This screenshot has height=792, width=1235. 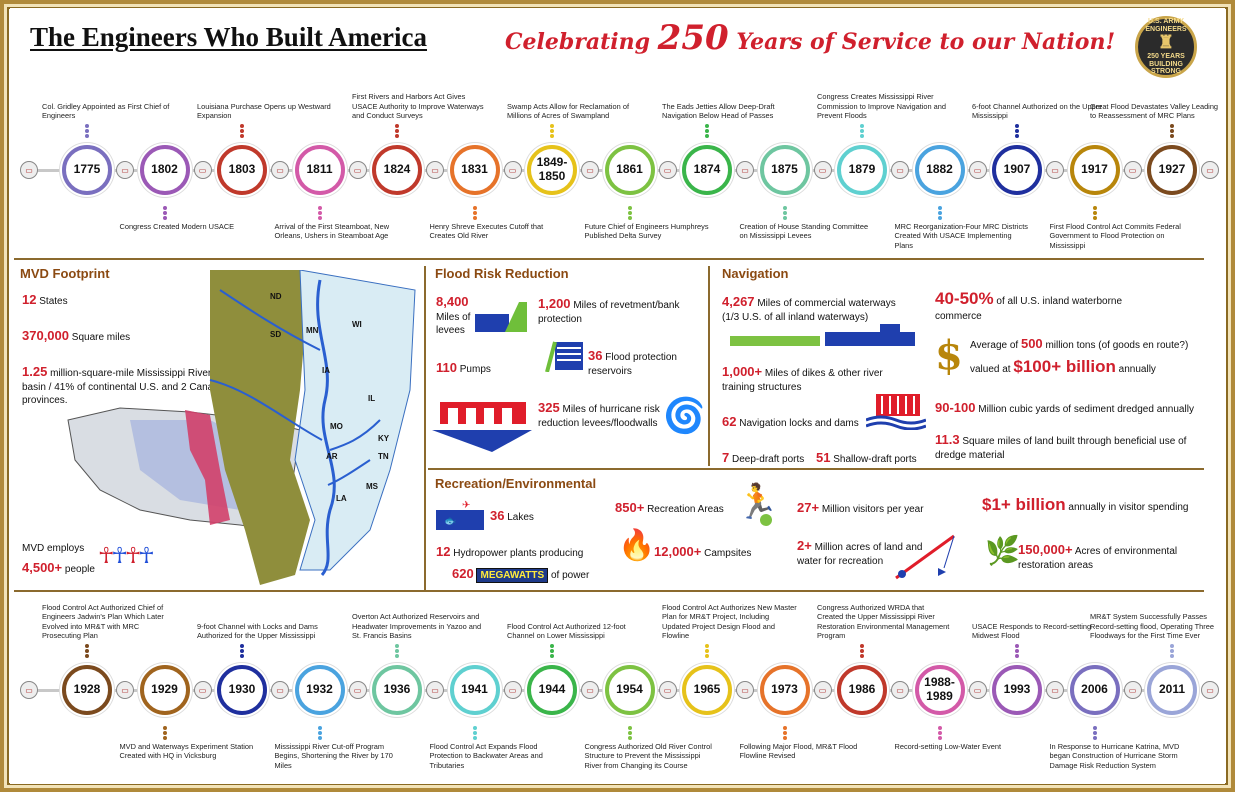 What do you see at coordinates (383, 456) in the screenshot?
I see `state-label-tn: TN` at bounding box center [383, 456].